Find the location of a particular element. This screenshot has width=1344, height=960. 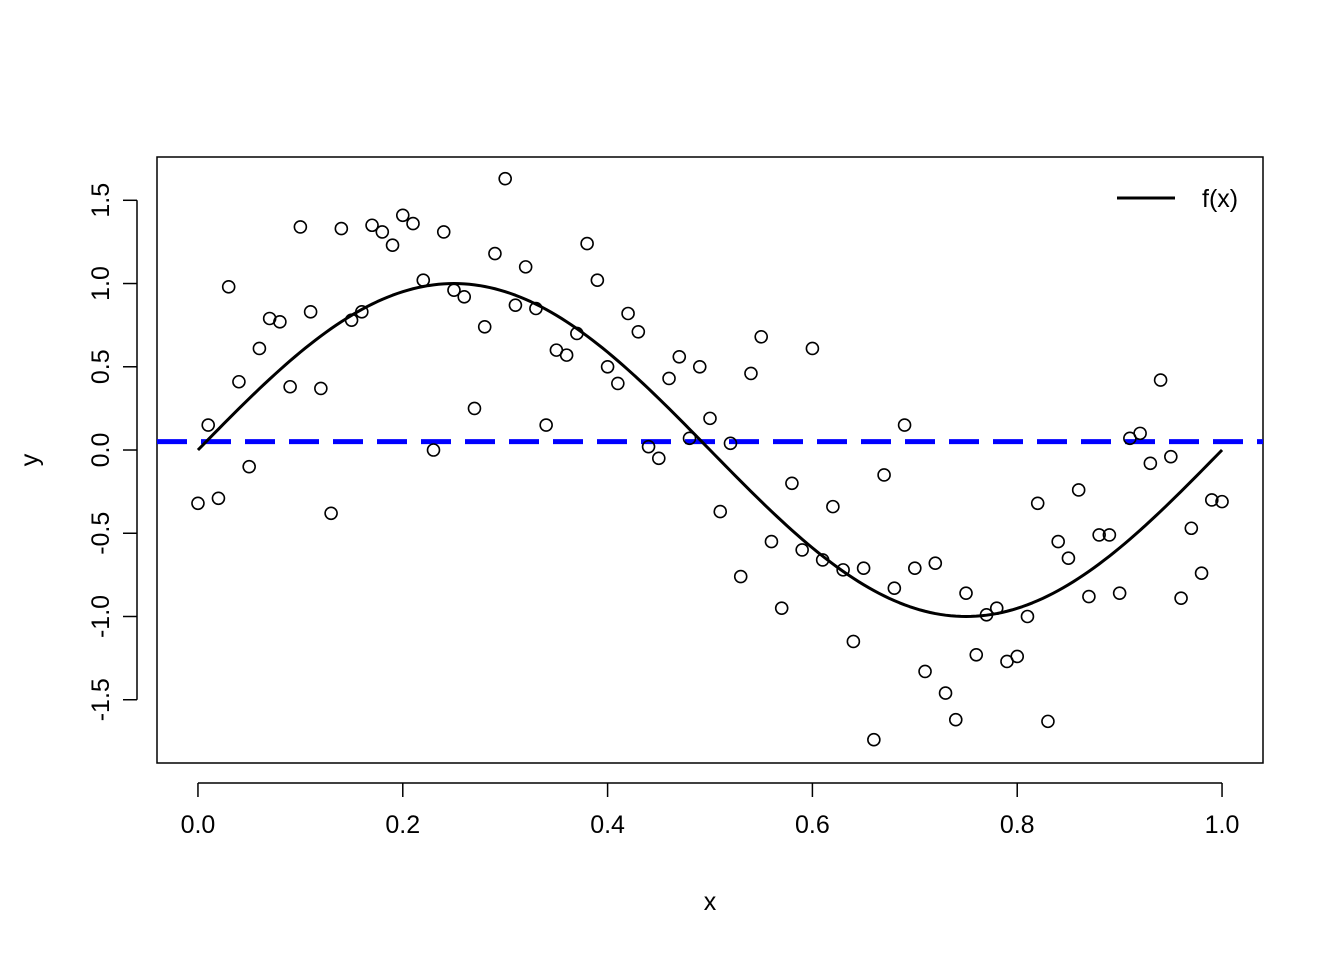

y-tick-label: 0.0 is located at coordinates (101, 450).